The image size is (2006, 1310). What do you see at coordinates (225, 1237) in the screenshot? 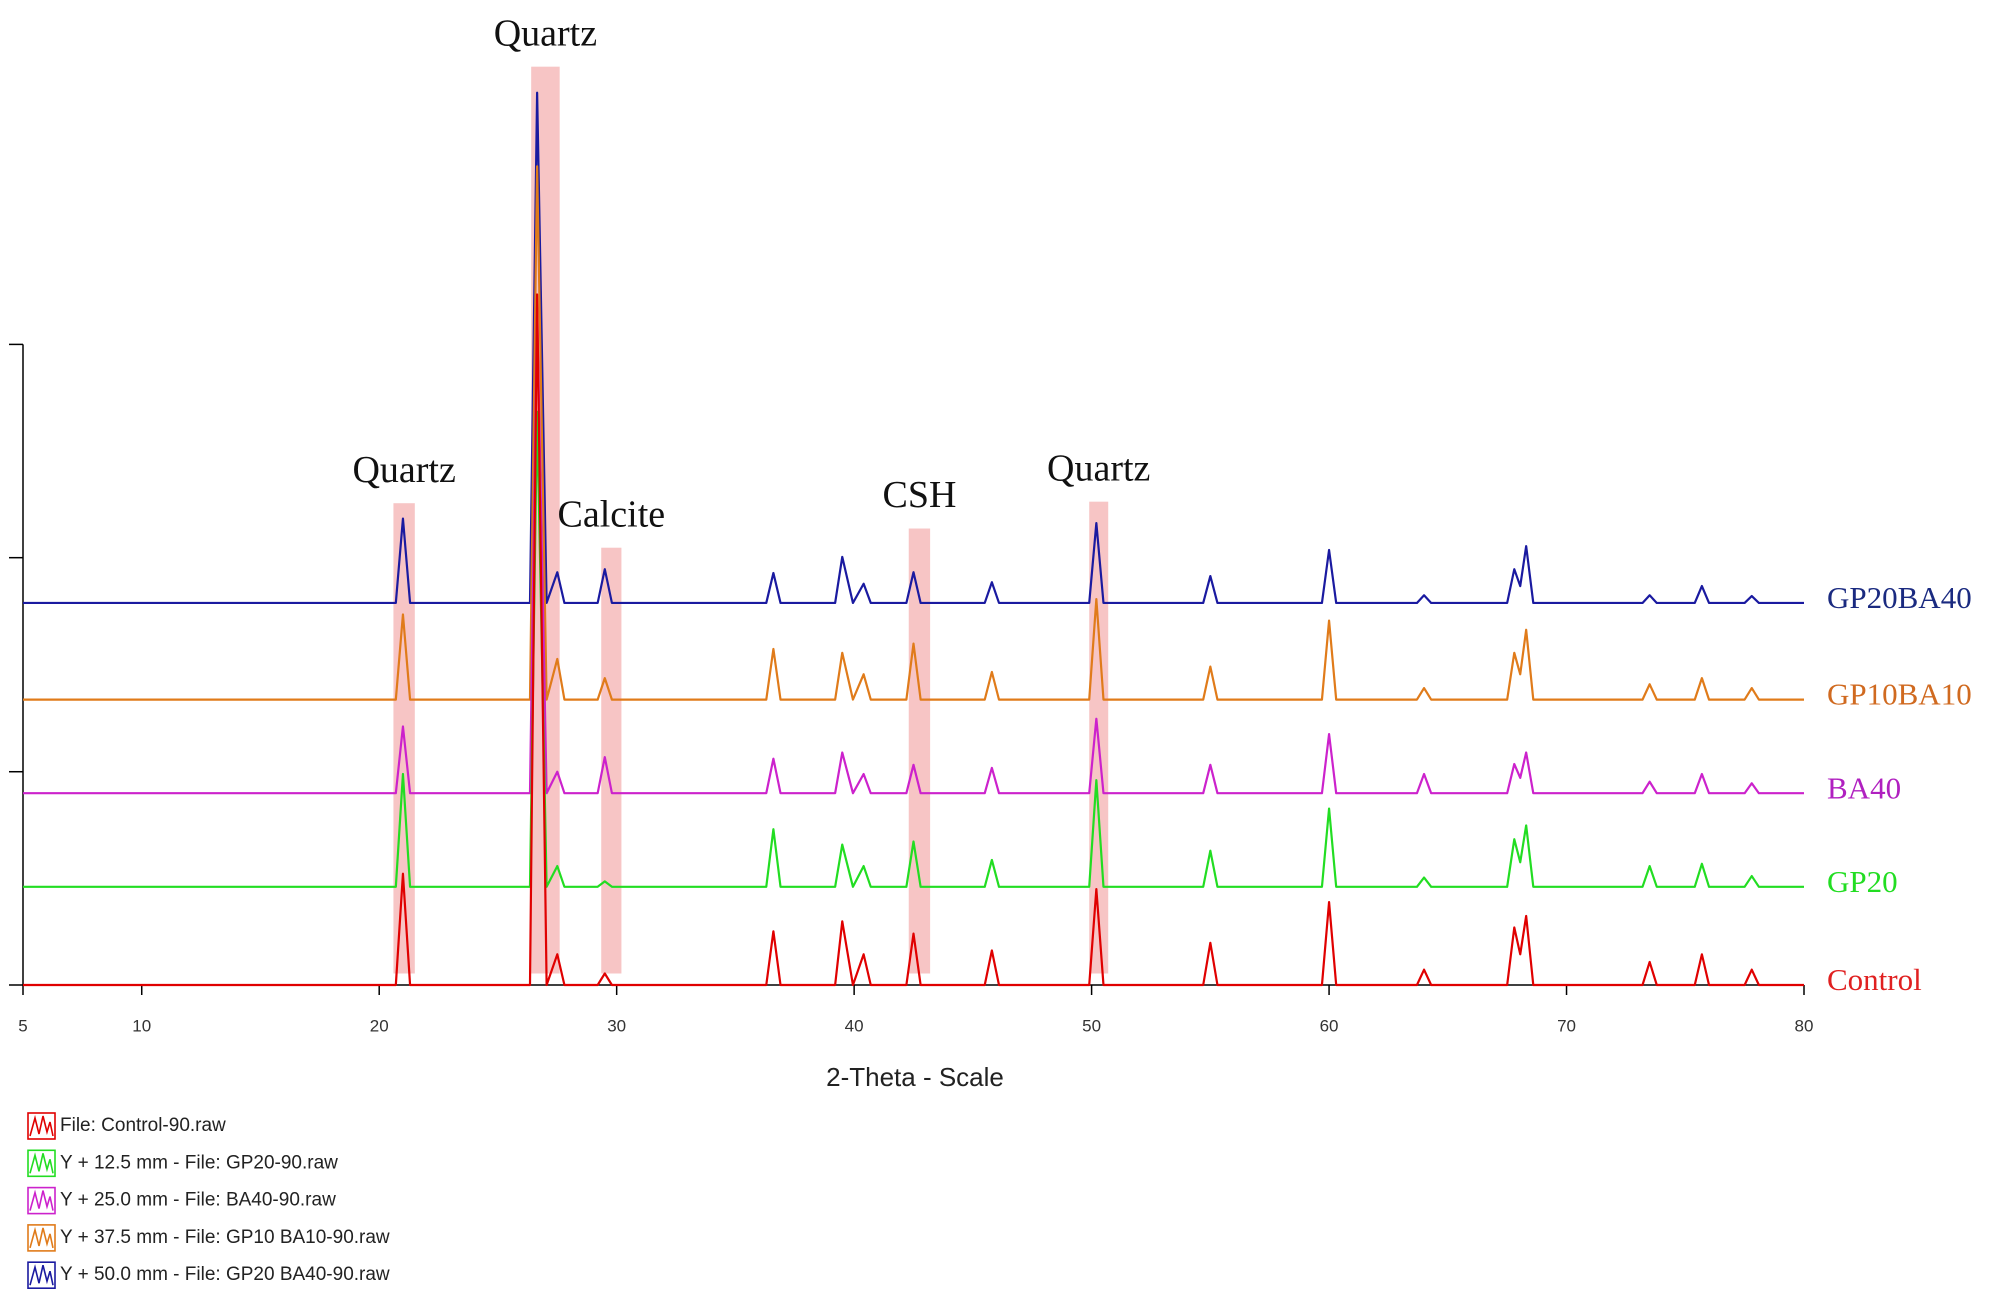
I see `legend-label: Y + 37.5 mm - File: GP10 BA10-90.raw` at bounding box center [225, 1237].